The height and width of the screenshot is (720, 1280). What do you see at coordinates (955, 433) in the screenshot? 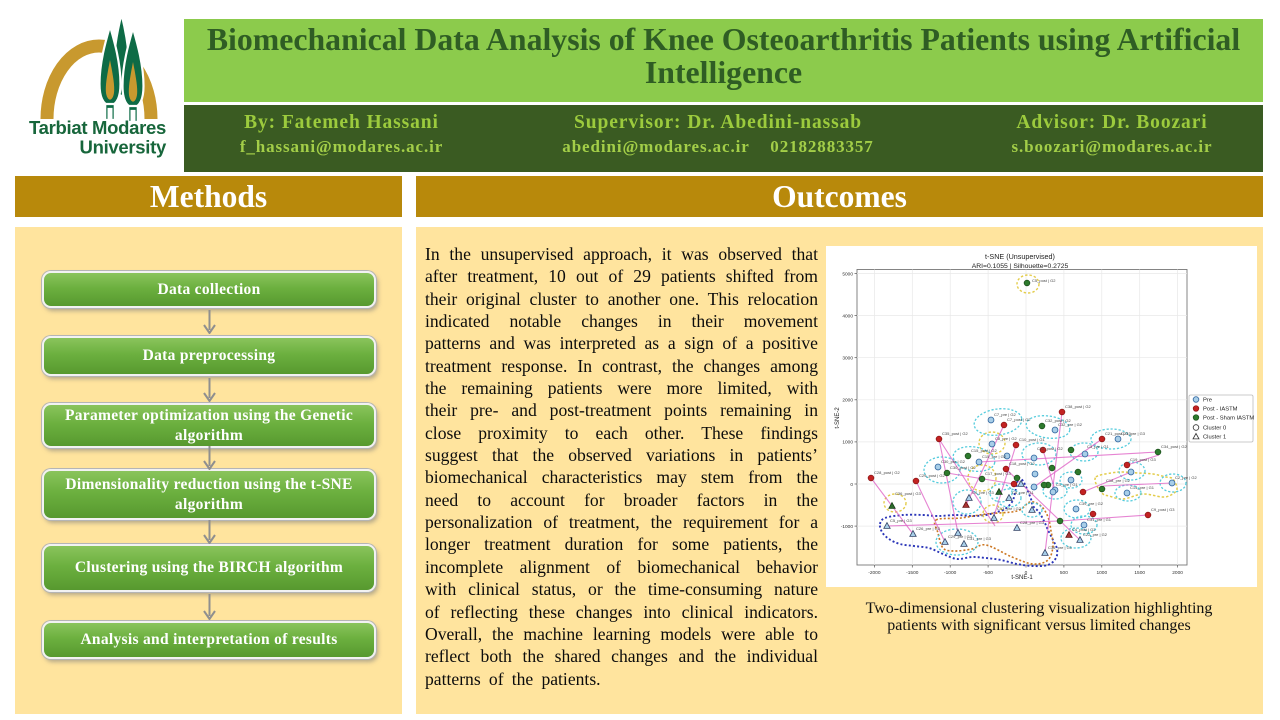
I see `svg-text: C35_post | G2` at bounding box center [955, 433].